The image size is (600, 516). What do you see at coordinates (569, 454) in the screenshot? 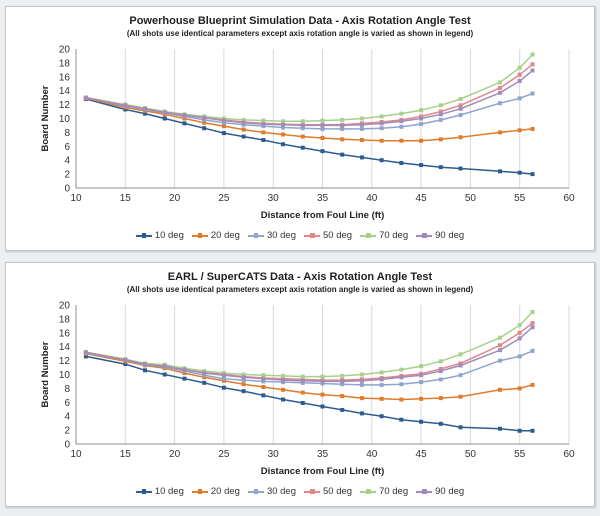
I see `x-tick-label: 60` at bounding box center [569, 454].